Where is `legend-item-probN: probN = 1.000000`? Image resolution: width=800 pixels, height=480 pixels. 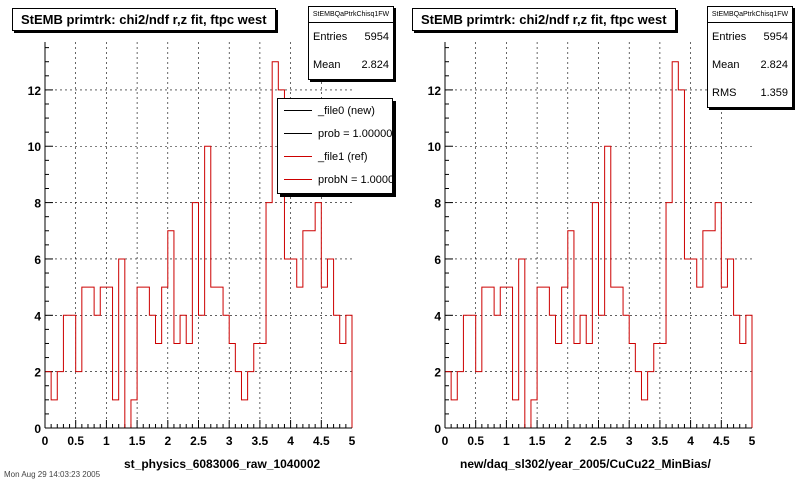
legend-item-probN: probN = 1.000000 is located at coordinates (335, 179).